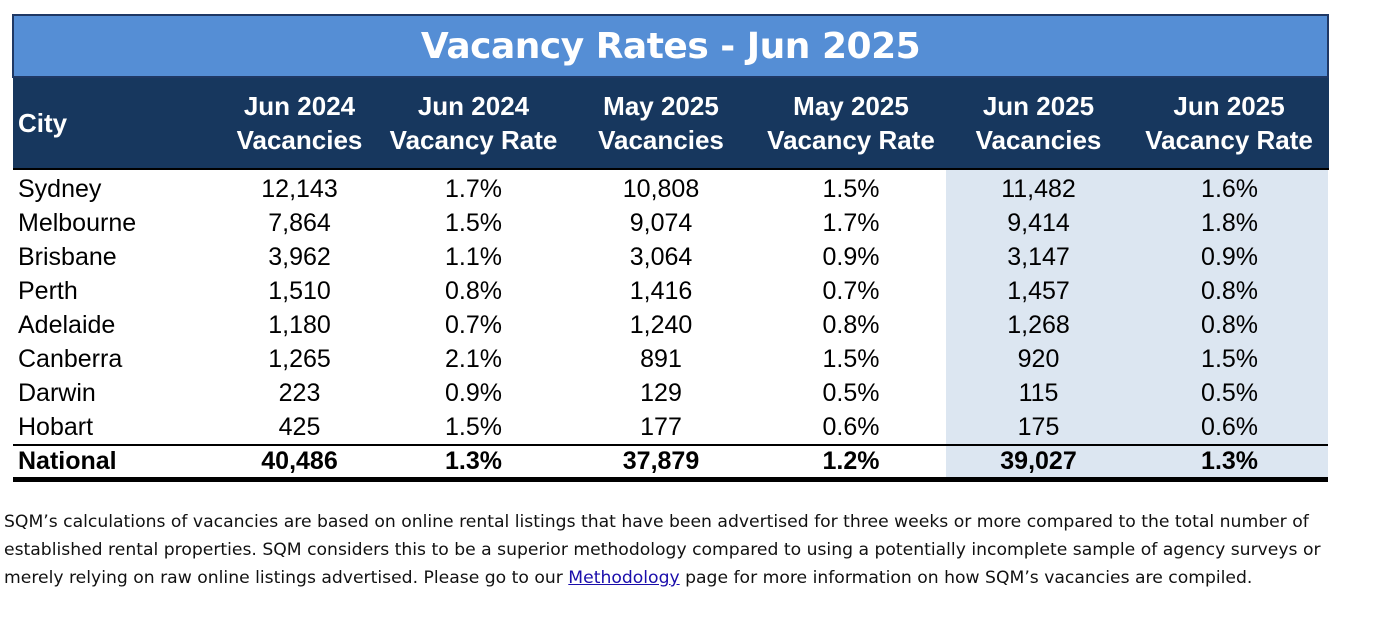  Describe the element at coordinates (661, 123) in the screenshot. I see `column-header-3: May 2025 Vacancies` at that location.